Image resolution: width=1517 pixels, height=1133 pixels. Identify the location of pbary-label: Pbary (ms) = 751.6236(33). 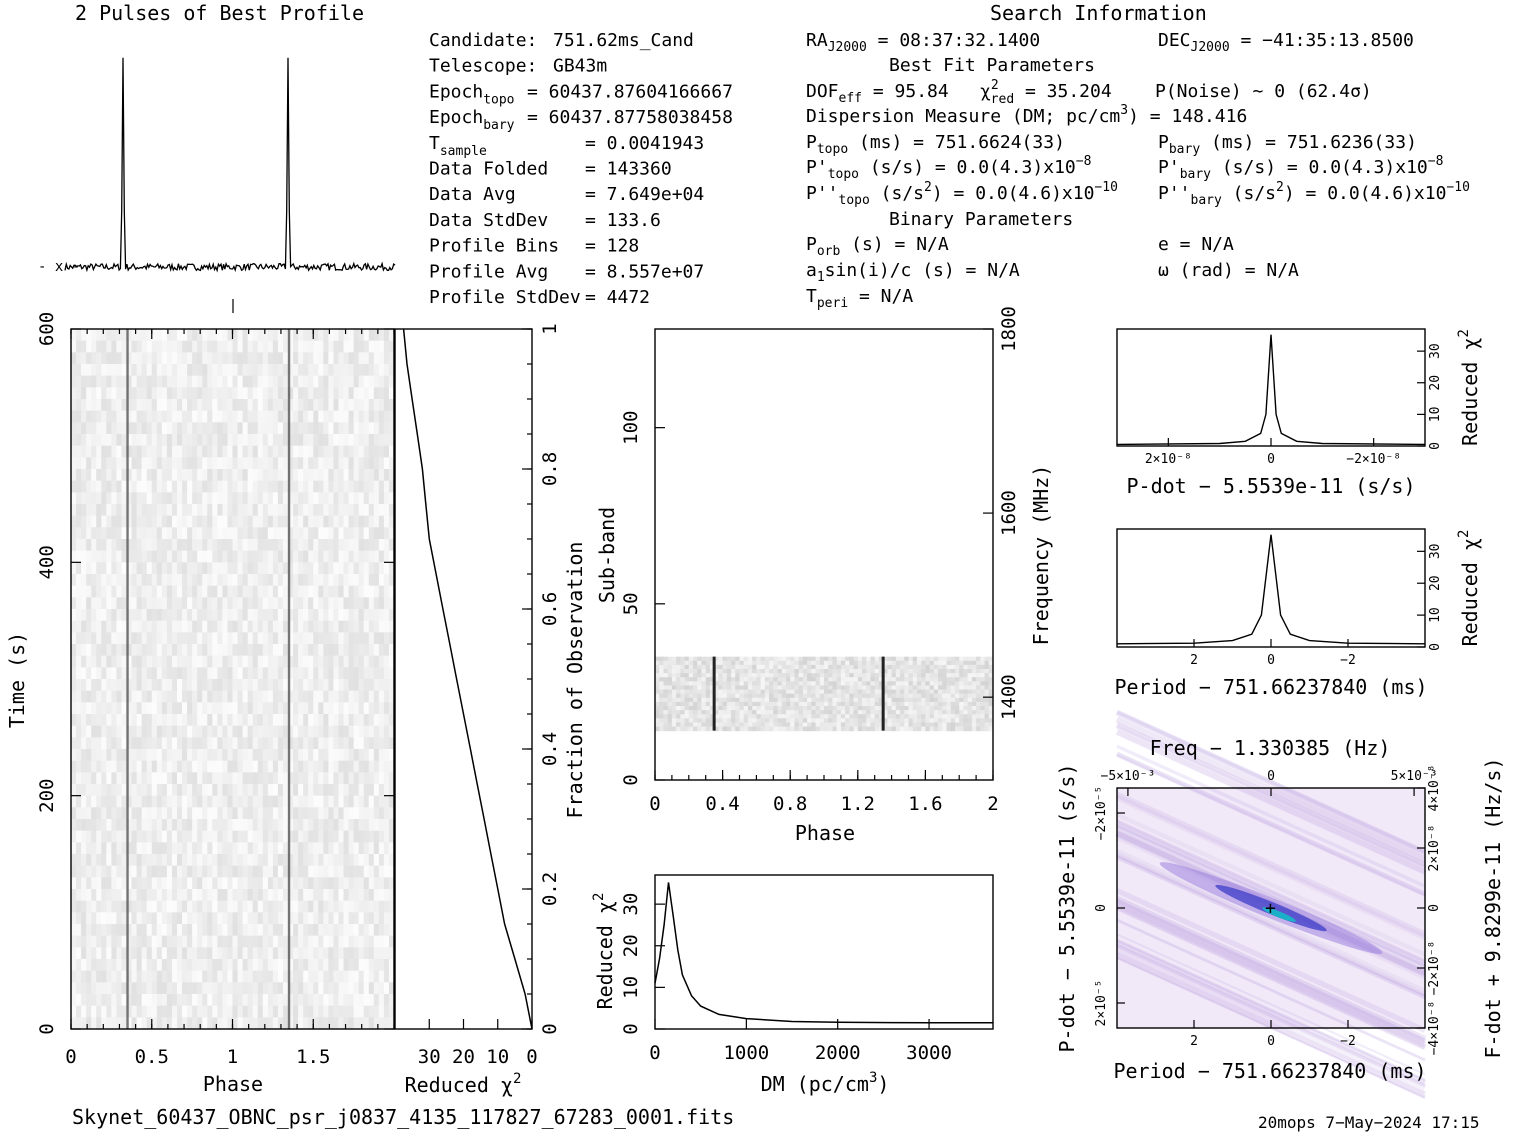
(1287, 144).